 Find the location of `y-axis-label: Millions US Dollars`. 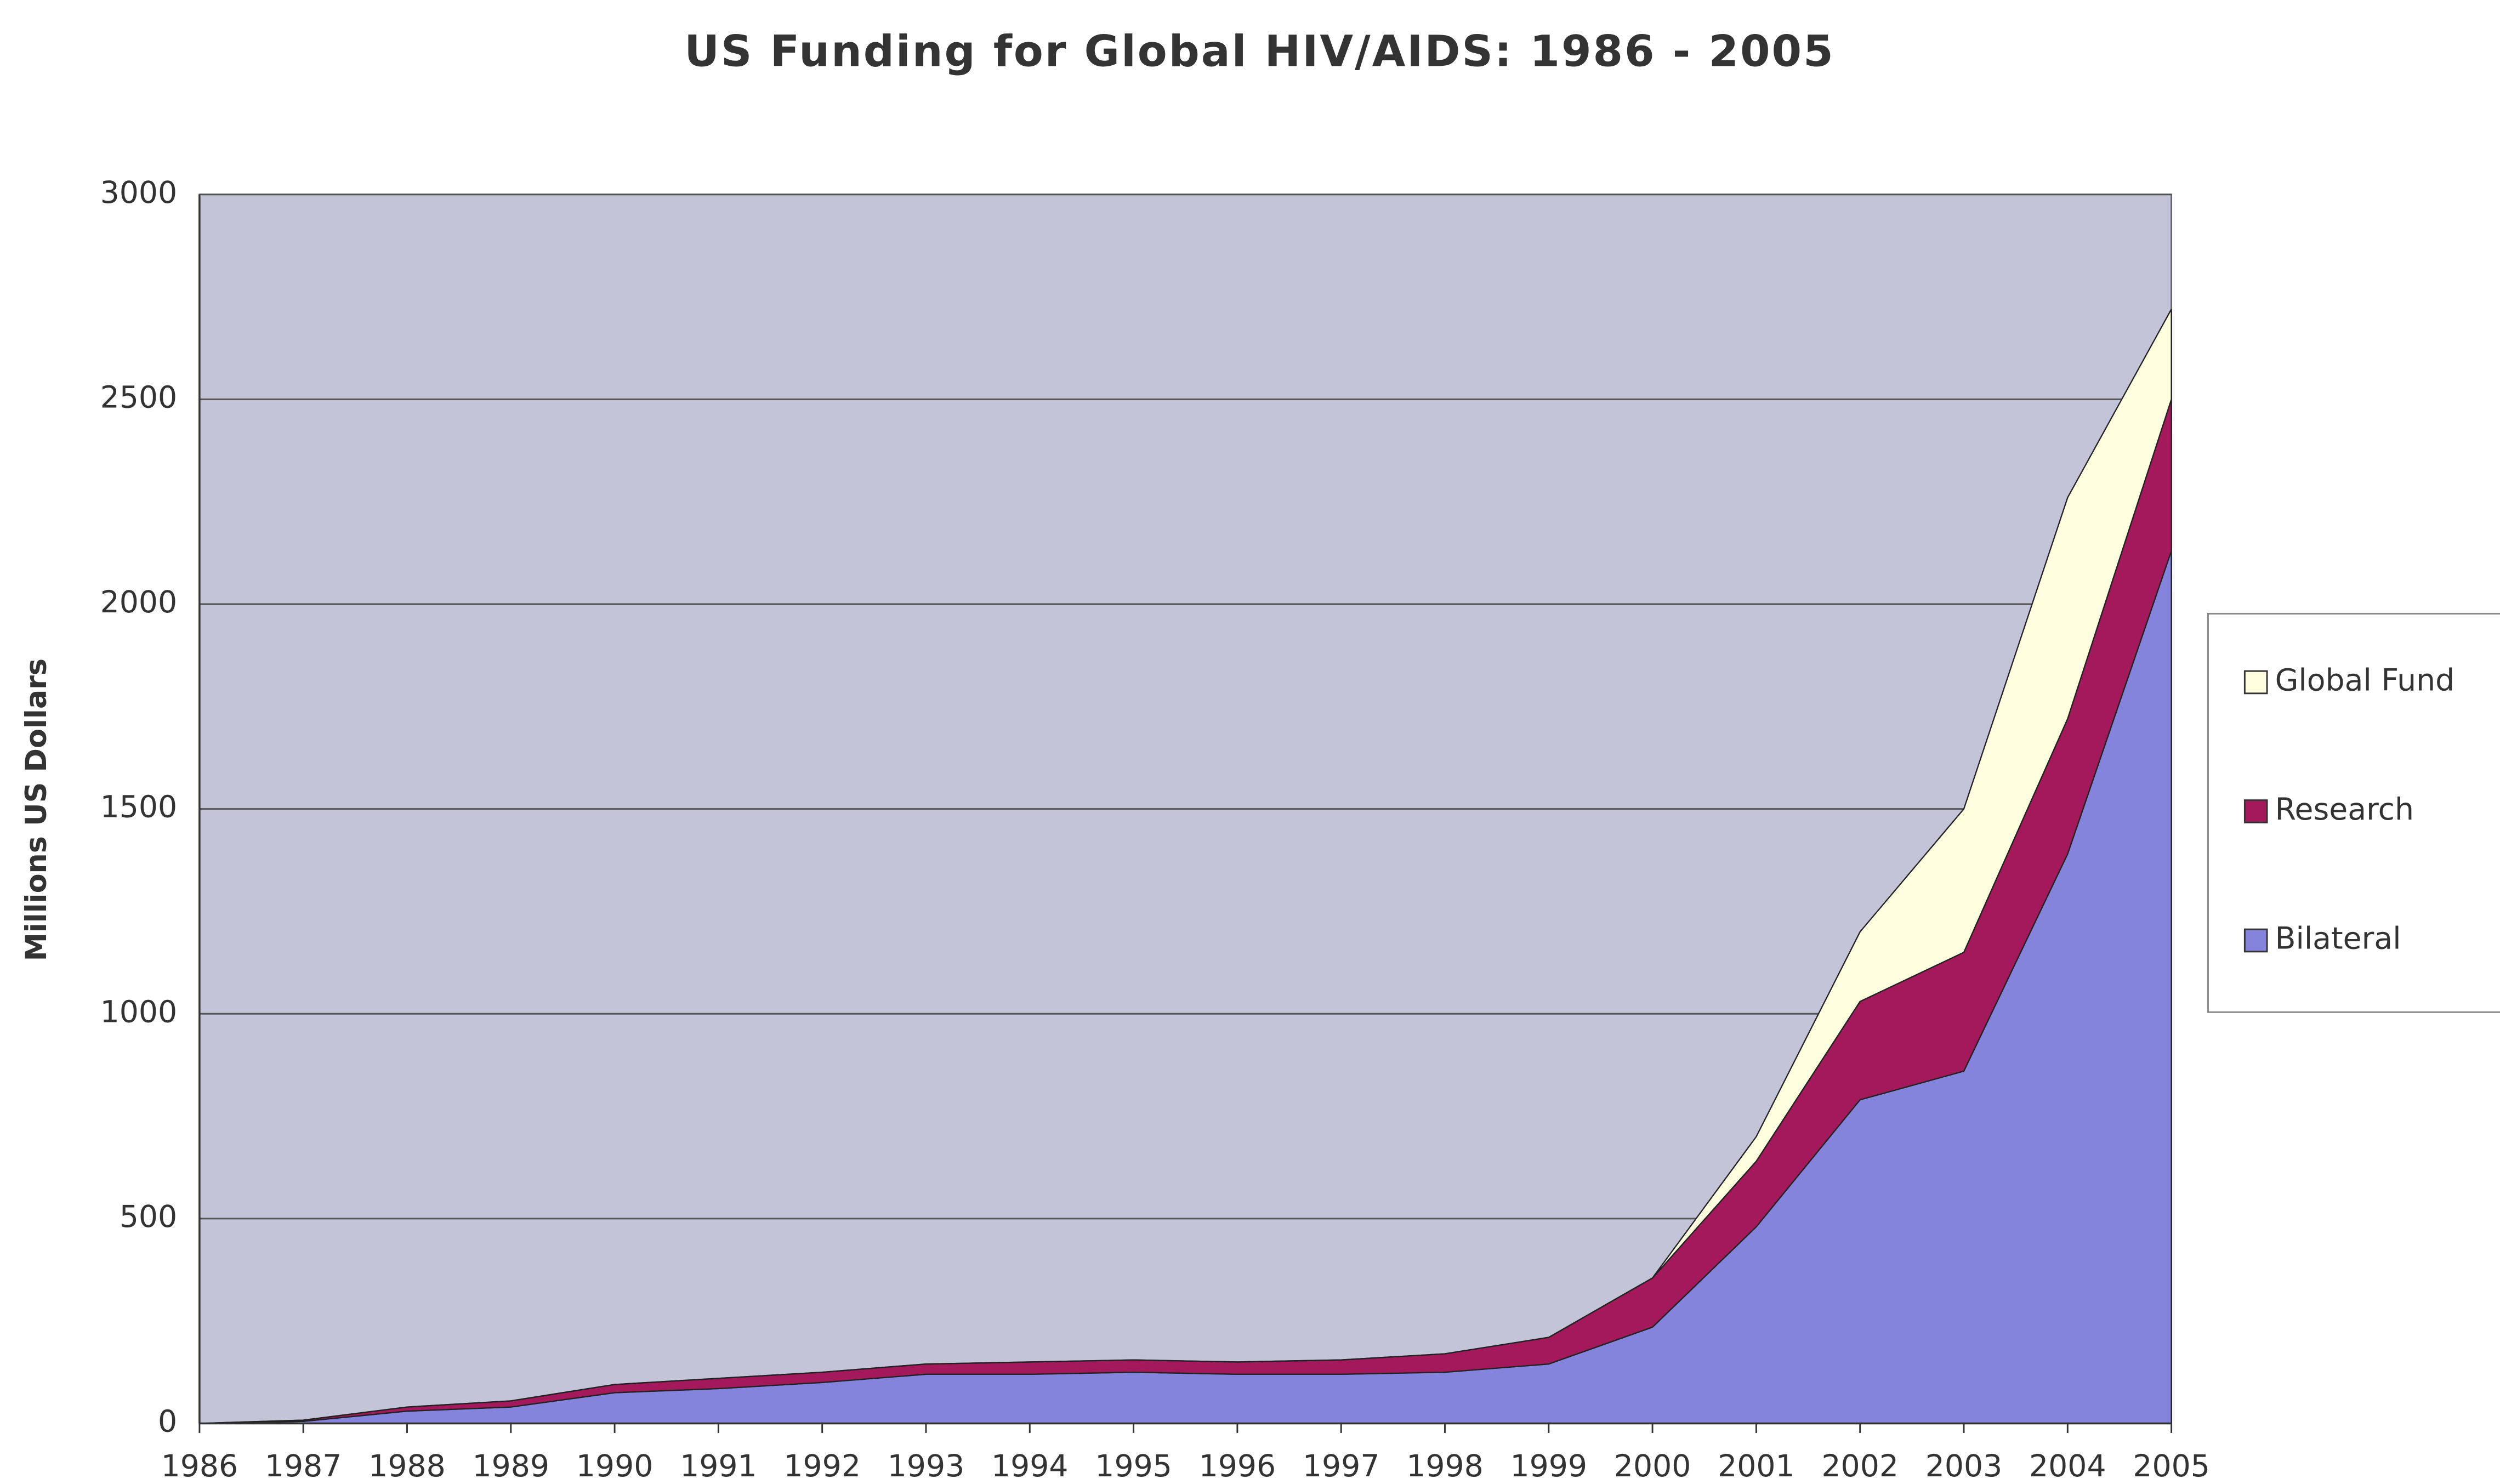

y-axis-label: Millions US Dollars is located at coordinates (37, 809).